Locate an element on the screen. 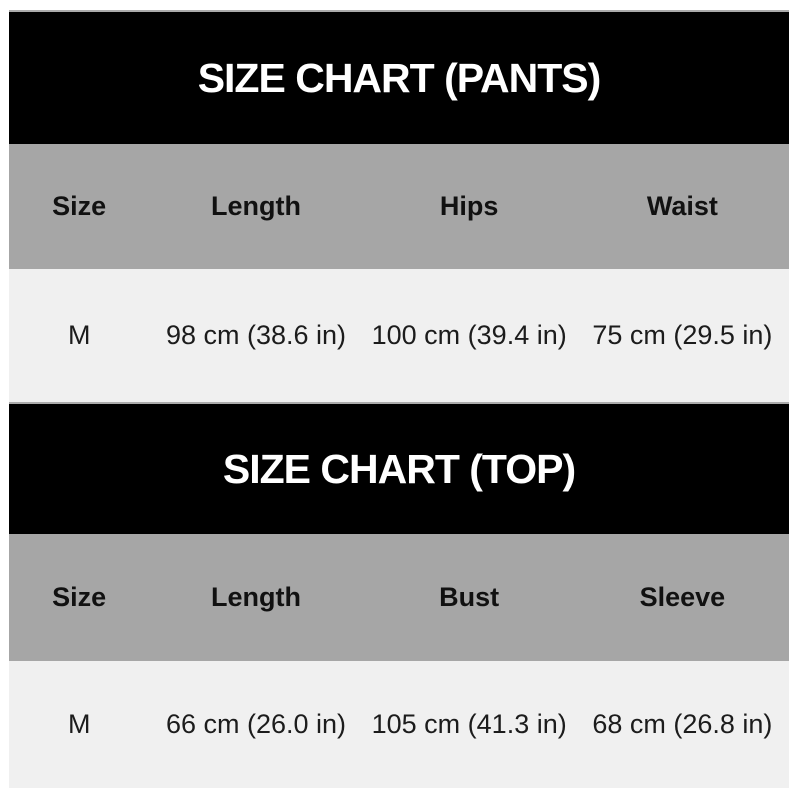 The image size is (800, 800). top-header-sleeve: Sleeve is located at coordinates (682, 597).